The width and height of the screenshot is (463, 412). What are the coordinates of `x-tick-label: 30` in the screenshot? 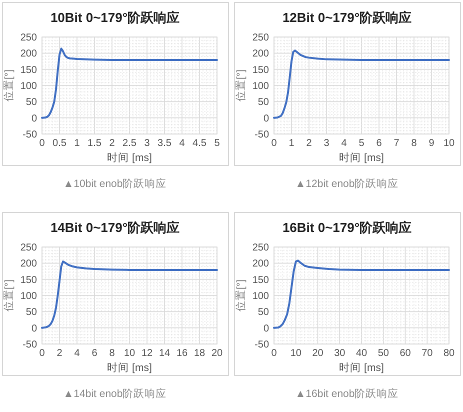 It's located at (340, 353).